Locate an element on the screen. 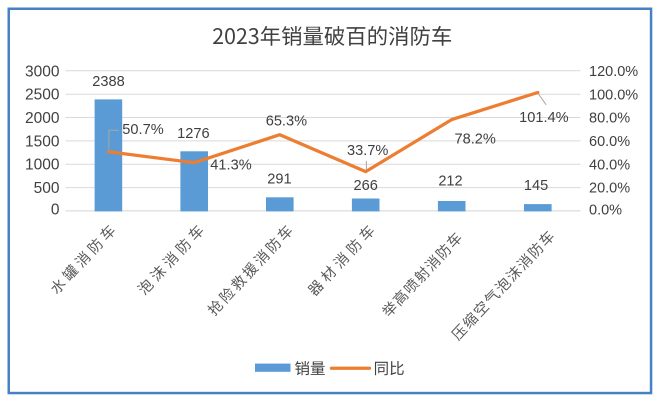 The image size is (660, 406). svg-text: 120.0% is located at coordinates (613, 72).